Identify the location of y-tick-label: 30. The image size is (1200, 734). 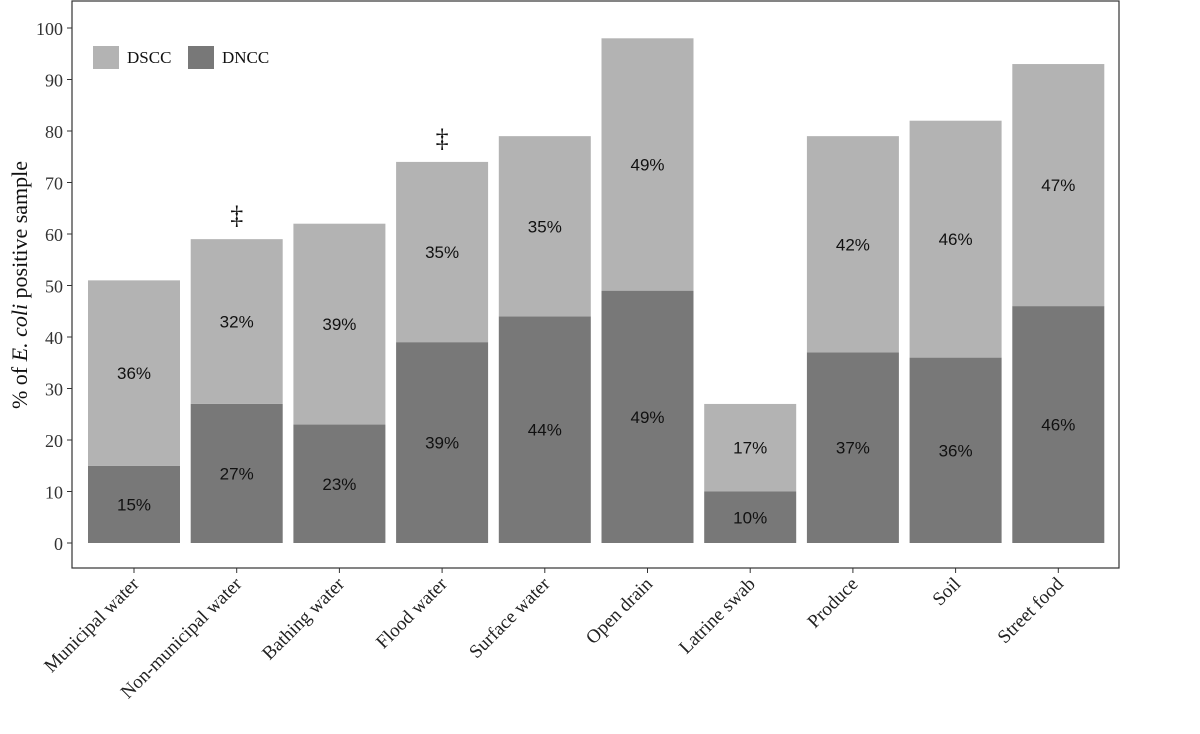
(54, 390).